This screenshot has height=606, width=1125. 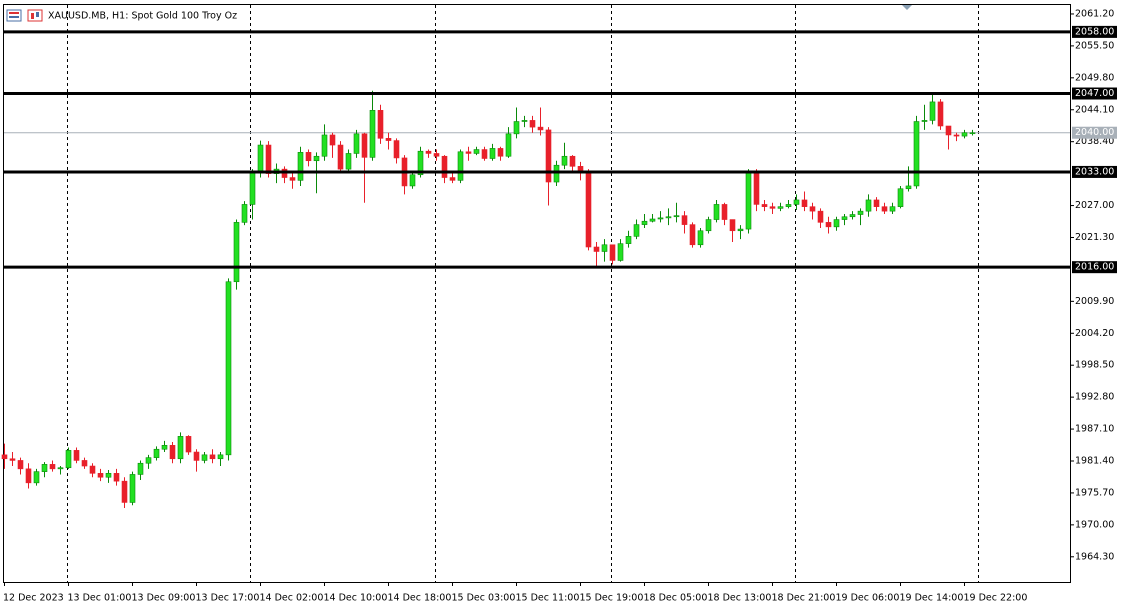 What do you see at coordinates (292, 598) in the screenshot?
I see `x-tick-label: 14 Dec 02:00` at bounding box center [292, 598].